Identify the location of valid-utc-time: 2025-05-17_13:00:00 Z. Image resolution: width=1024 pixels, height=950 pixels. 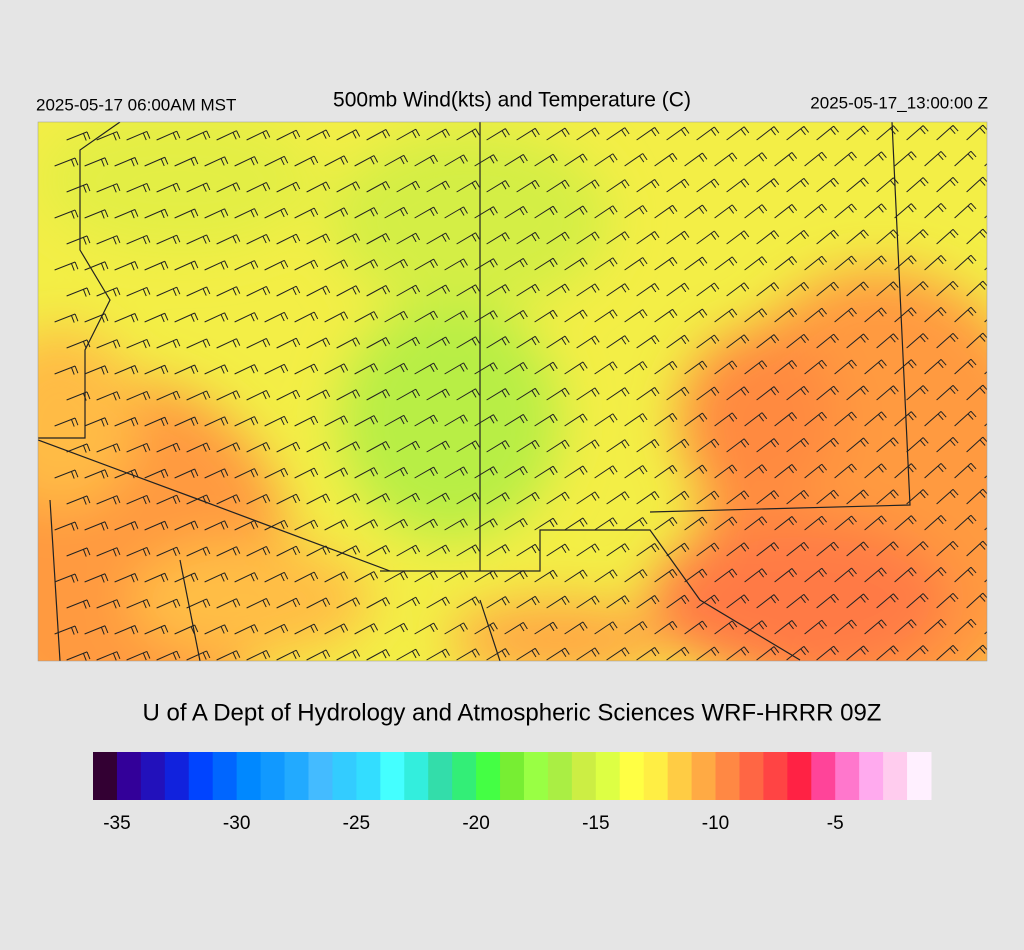
(899, 102).